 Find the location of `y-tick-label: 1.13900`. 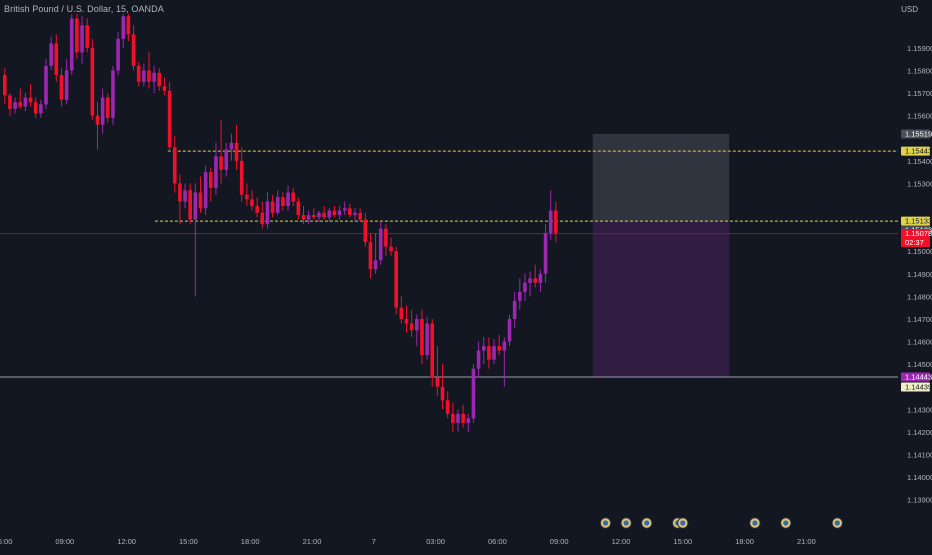

y-tick-label: 1.13900 is located at coordinates (919, 500).